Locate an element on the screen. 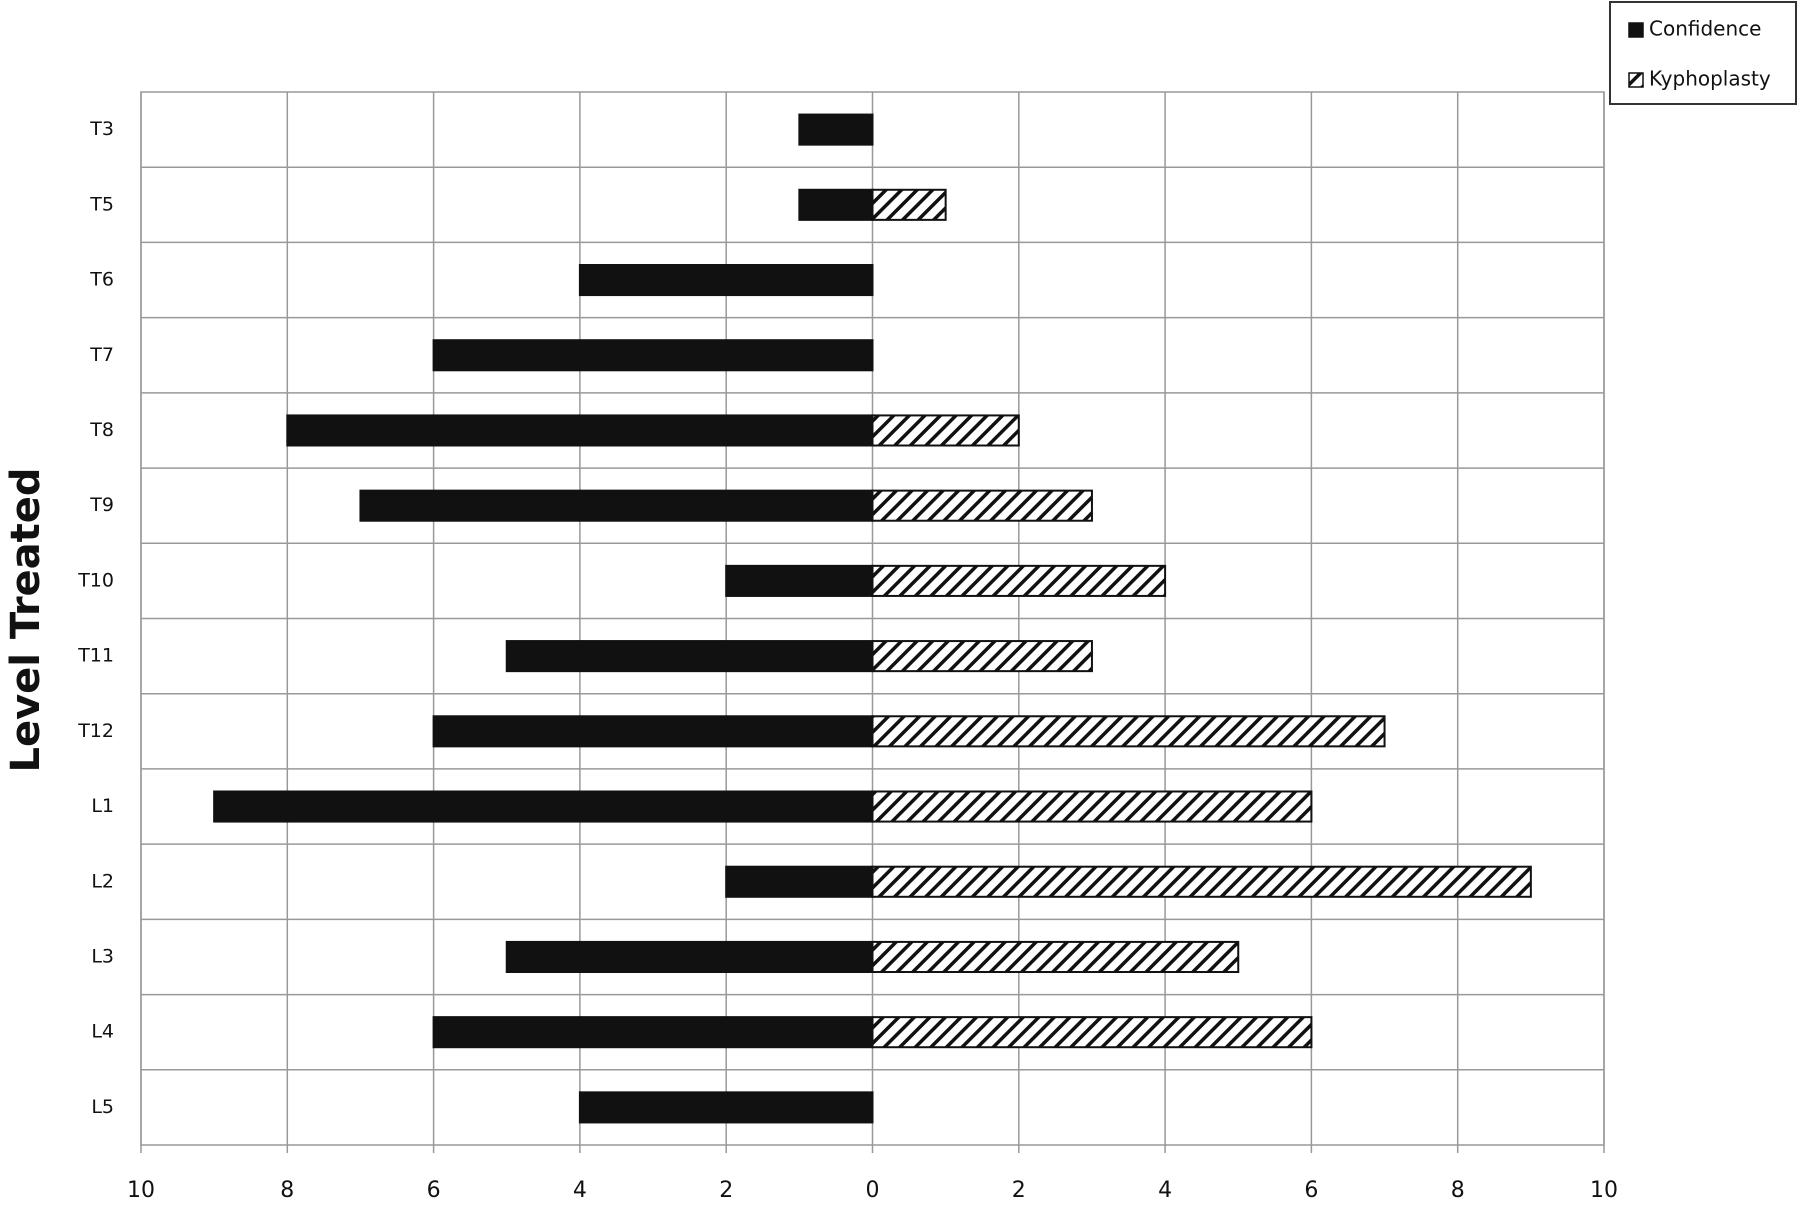 Image resolution: width=1800 pixels, height=1217 pixels. y-tick-label: T11 is located at coordinates (95, 656).